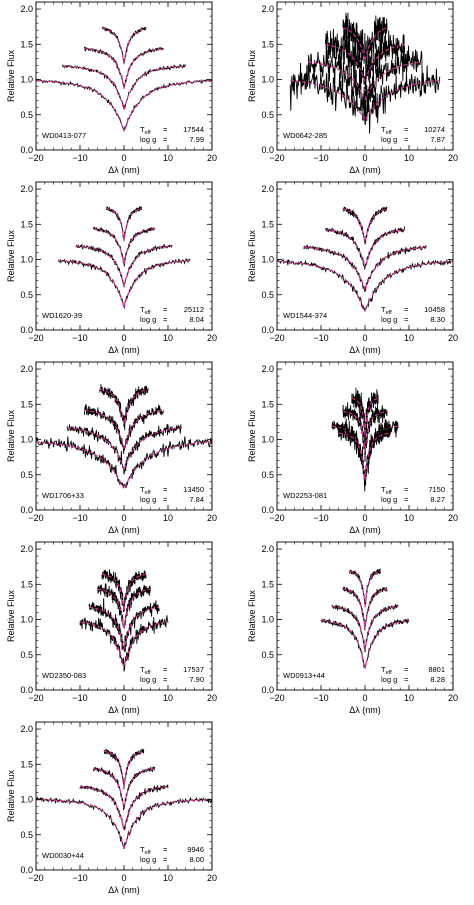  I want to click on teff-value: 10274, so click(434, 129).